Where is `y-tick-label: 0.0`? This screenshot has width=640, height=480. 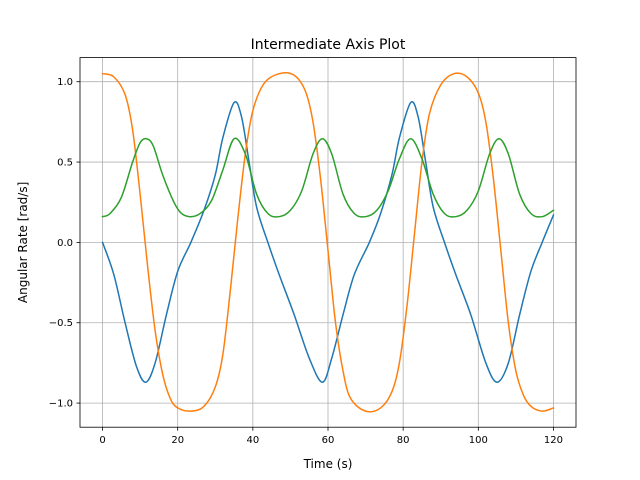 y-tick-label: 0.0 is located at coordinates (65, 243).